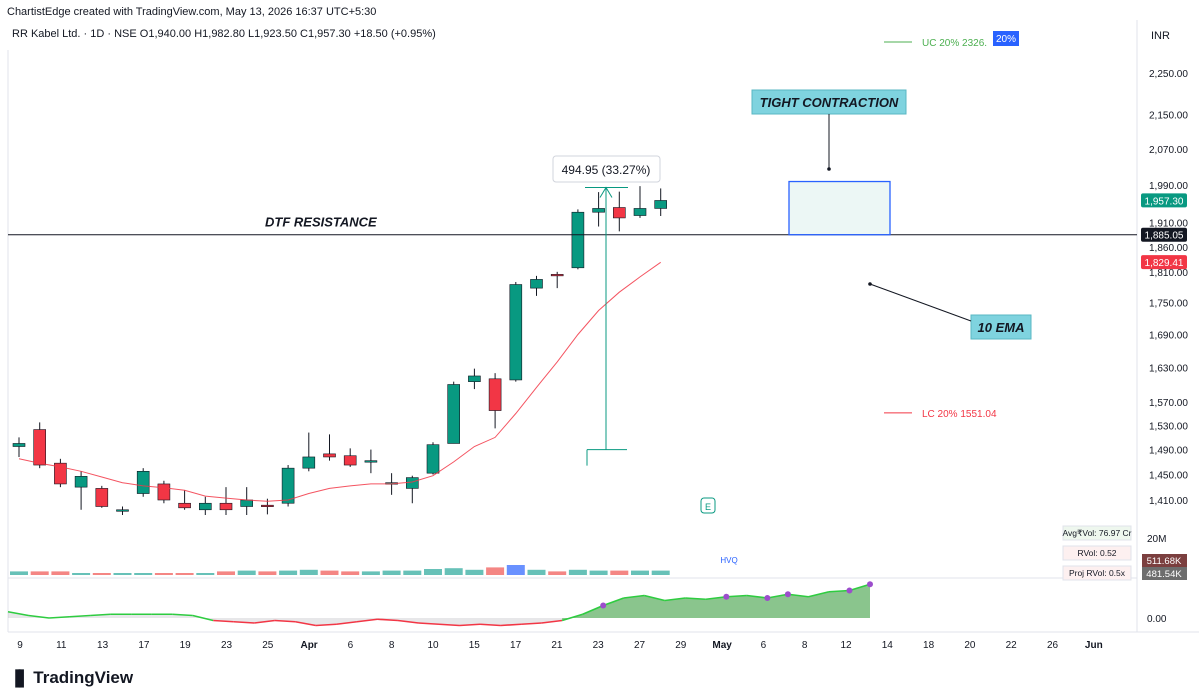 The height and width of the screenshot is (700, 1199). Describe the element at coordinates (681, 645) in the screenshot. I see `x-tick-label: 29` at that location.